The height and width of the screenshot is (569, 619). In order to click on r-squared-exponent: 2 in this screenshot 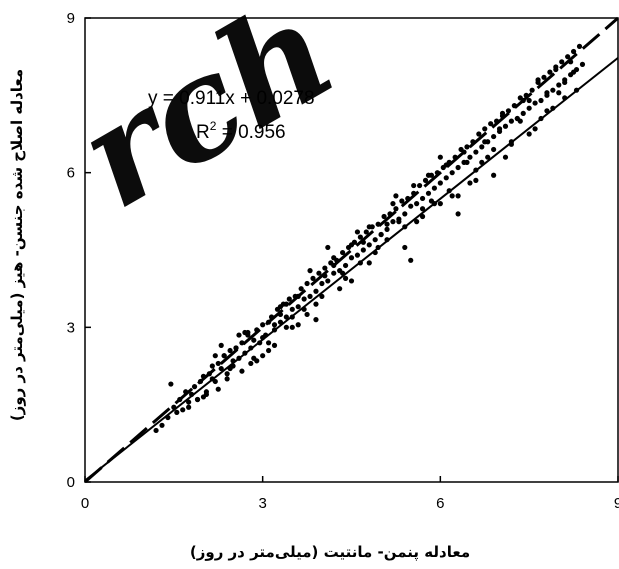, I will do `click(213, 126)`.